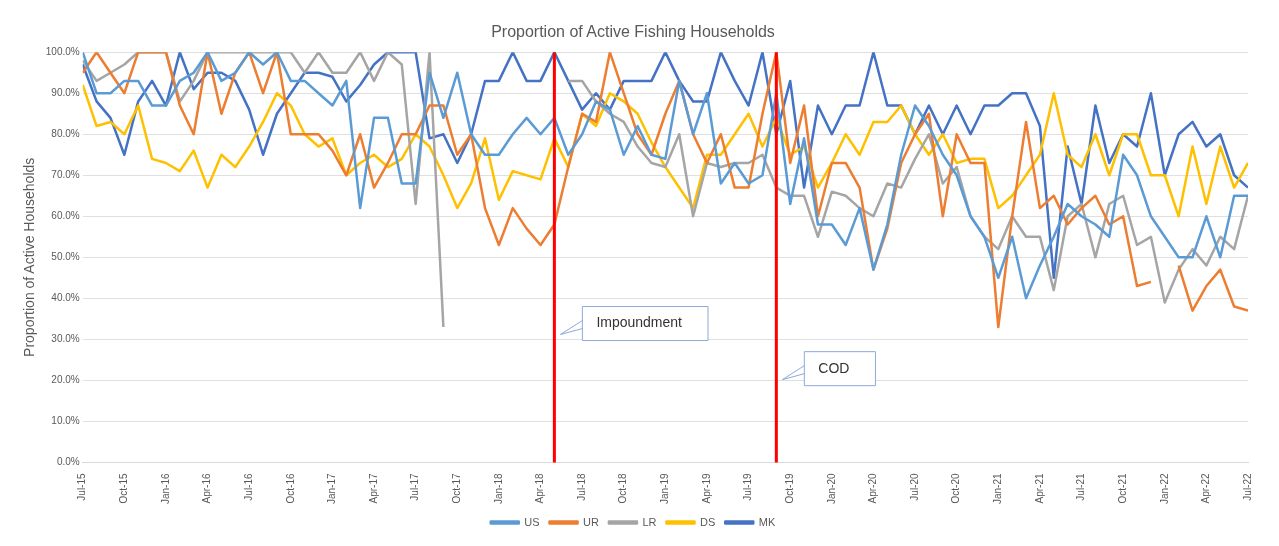 The width and height of the screenshot is (1279, 546). I want to click on ref-line-label: COD, so click(834, 367).